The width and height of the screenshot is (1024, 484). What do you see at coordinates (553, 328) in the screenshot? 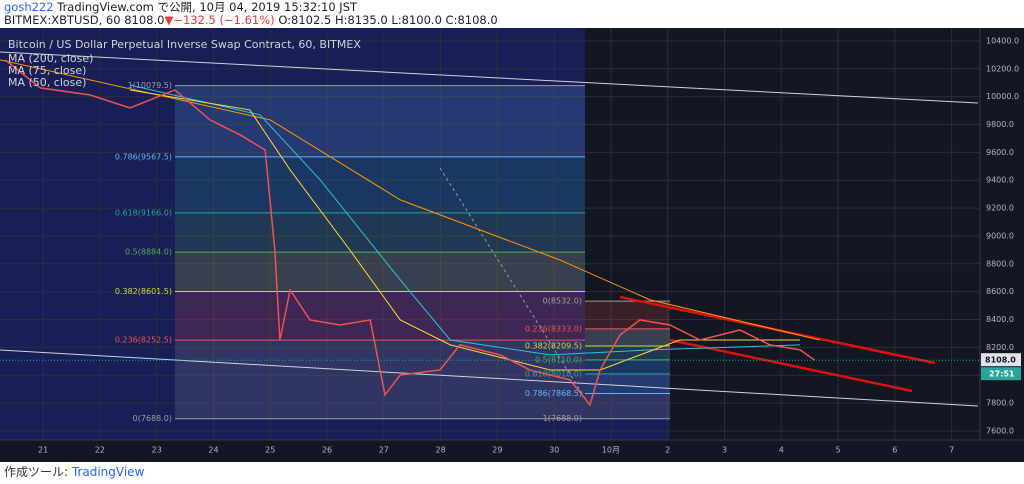
I see `fib-label: 0.236(8333.0)` at bounding box center [553, 328].